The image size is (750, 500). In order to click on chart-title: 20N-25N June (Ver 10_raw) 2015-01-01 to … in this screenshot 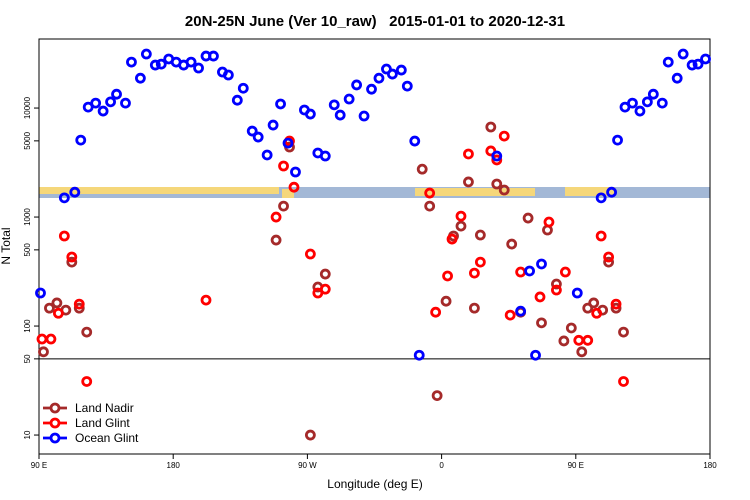, I will do `click(375, 21)`.